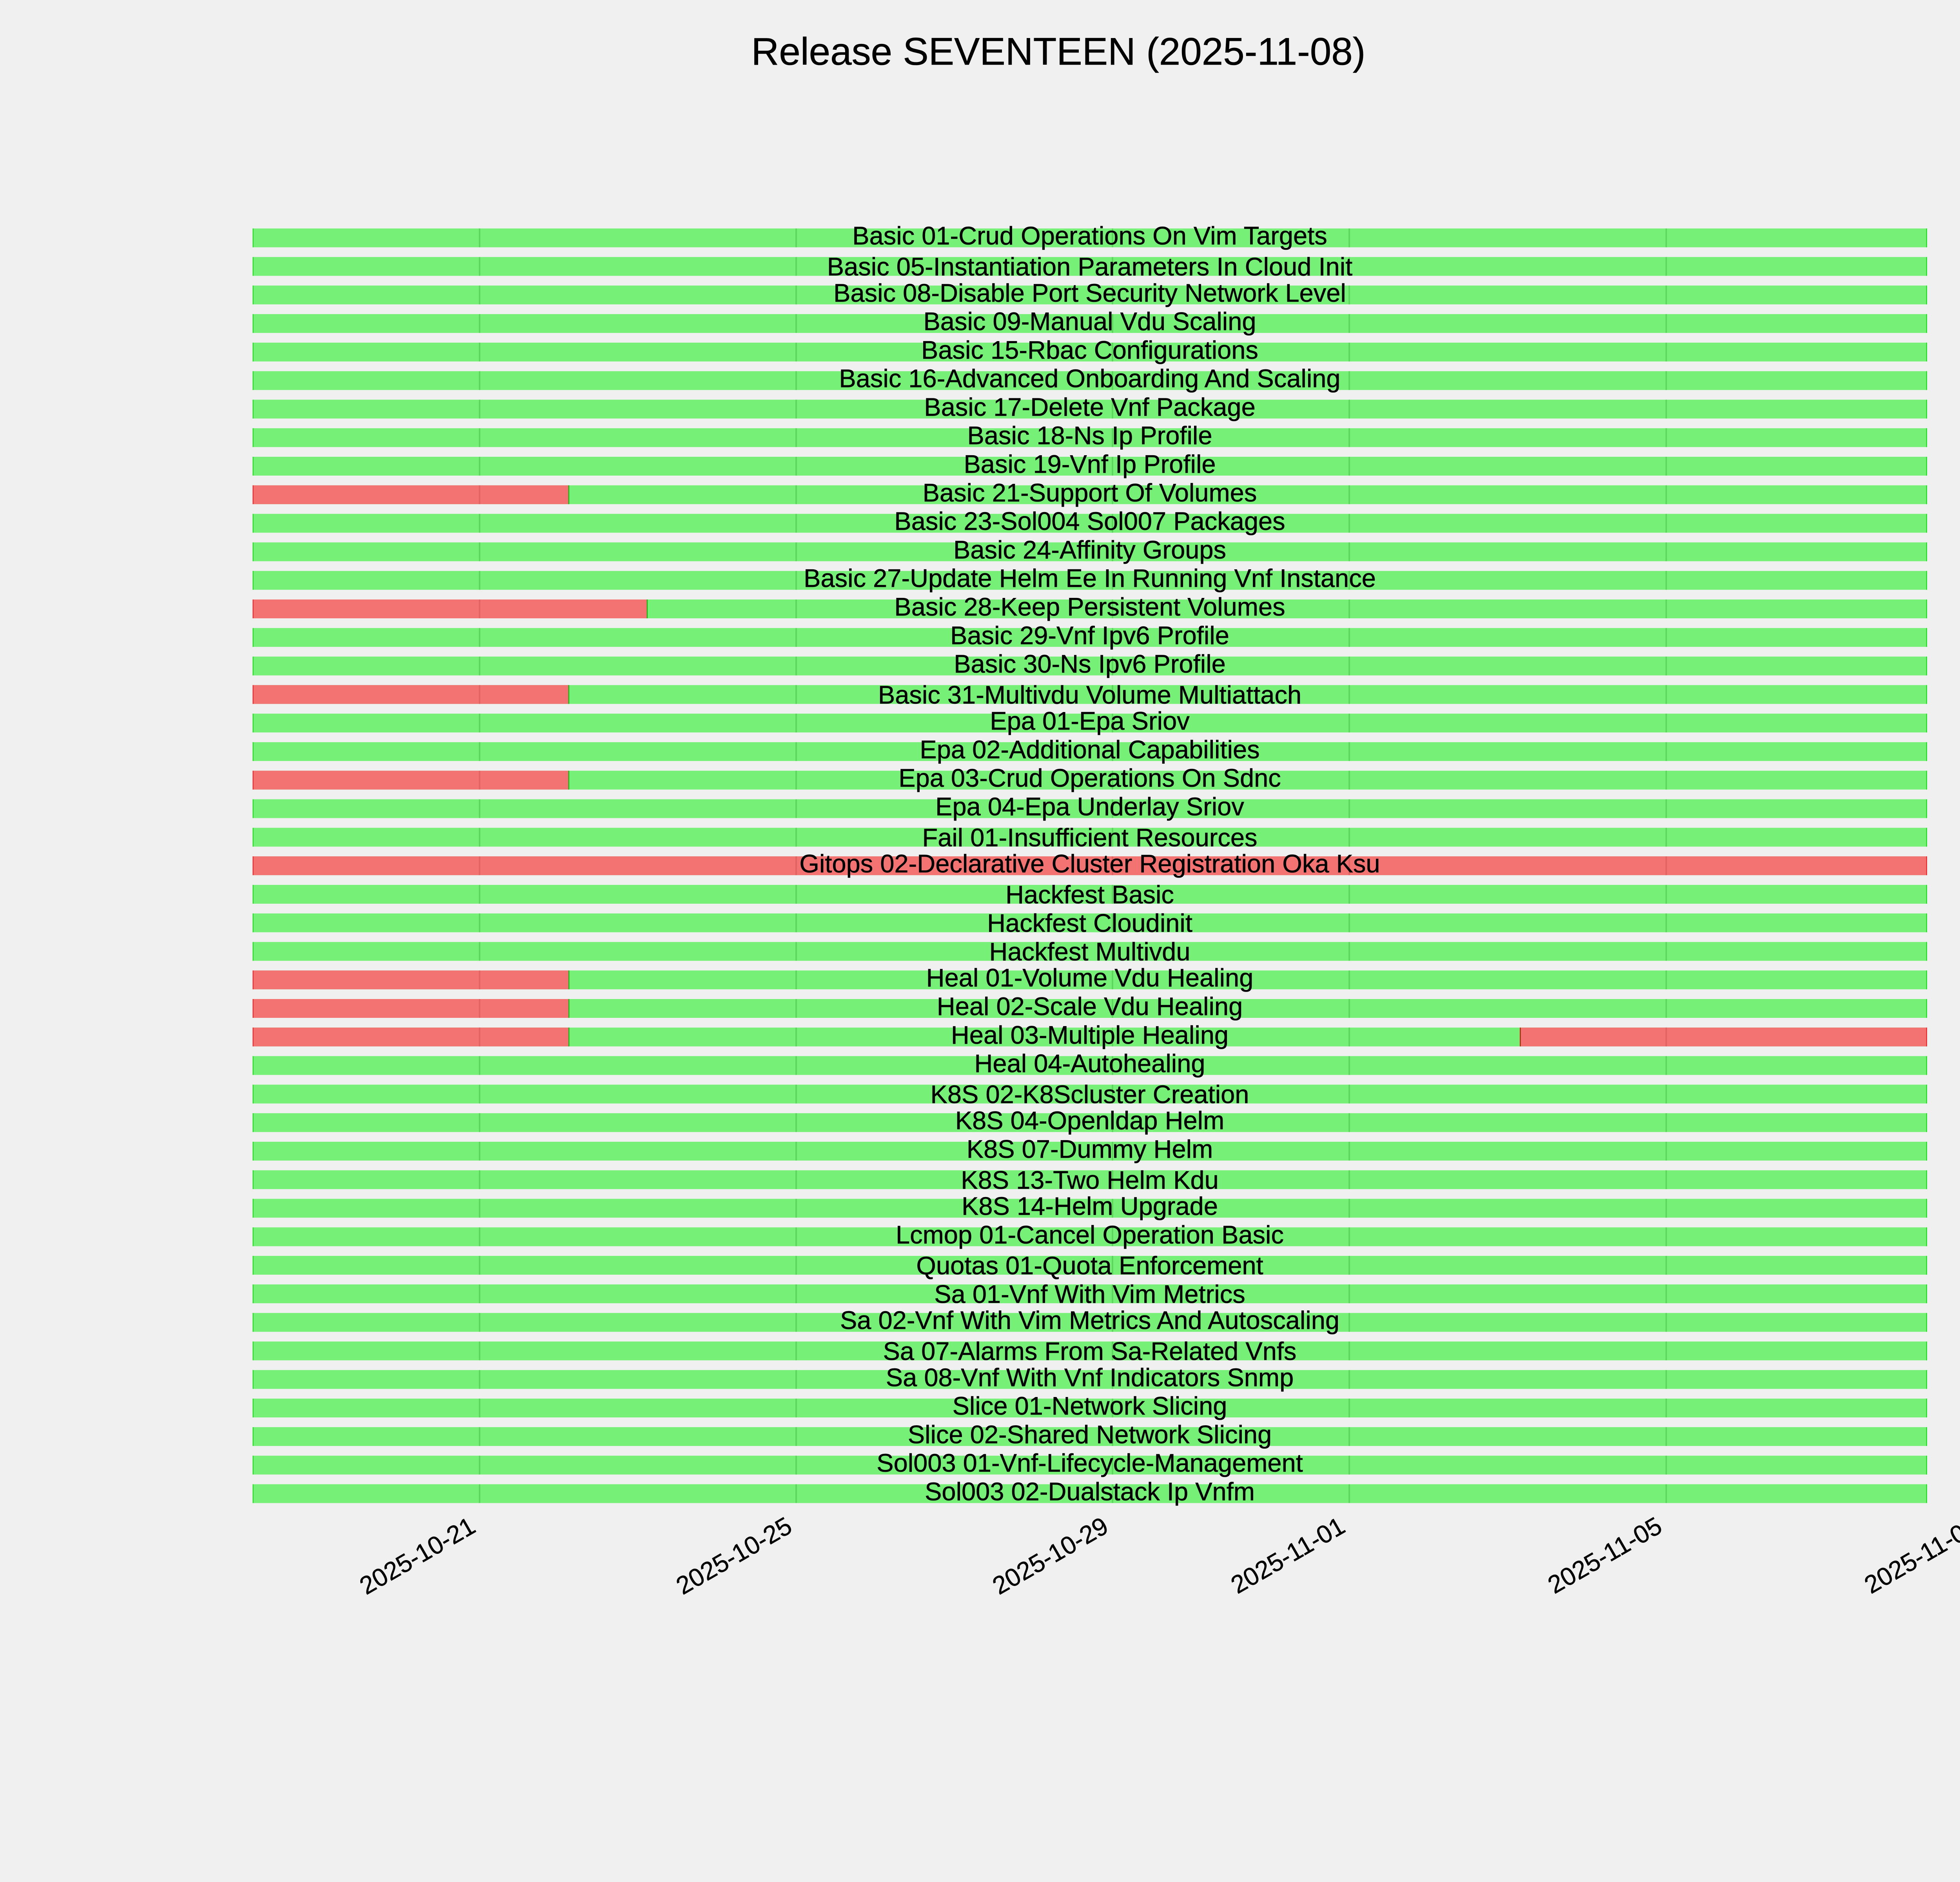  I want to click on svg-text: K8S 13-Two Helm Kdu, so click(1090, 1180).